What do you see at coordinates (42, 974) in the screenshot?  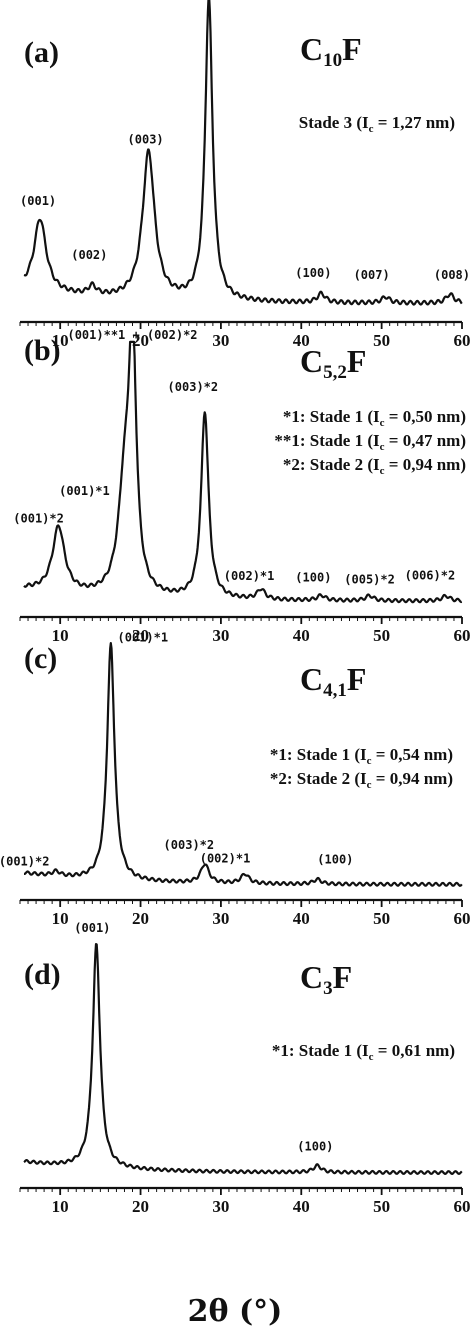 I see `panel-letter: (d)` at bounding box center [42, 974].